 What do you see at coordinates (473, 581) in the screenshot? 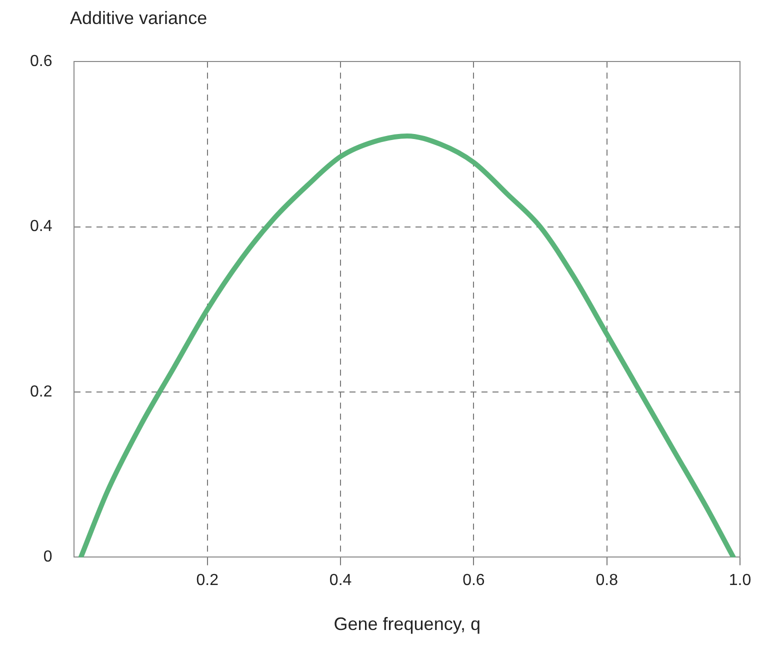
I see `x-tick-label: 0.6` at bounding box center [473, 581].